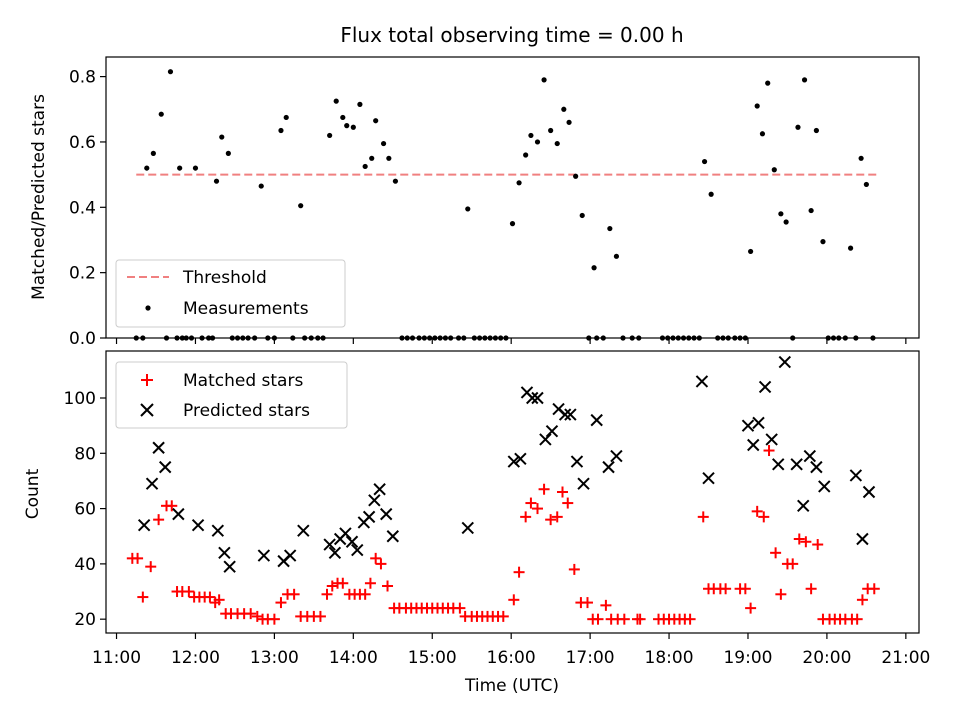  I want to click on count-y-tick-label: 20, so click(85, 620).